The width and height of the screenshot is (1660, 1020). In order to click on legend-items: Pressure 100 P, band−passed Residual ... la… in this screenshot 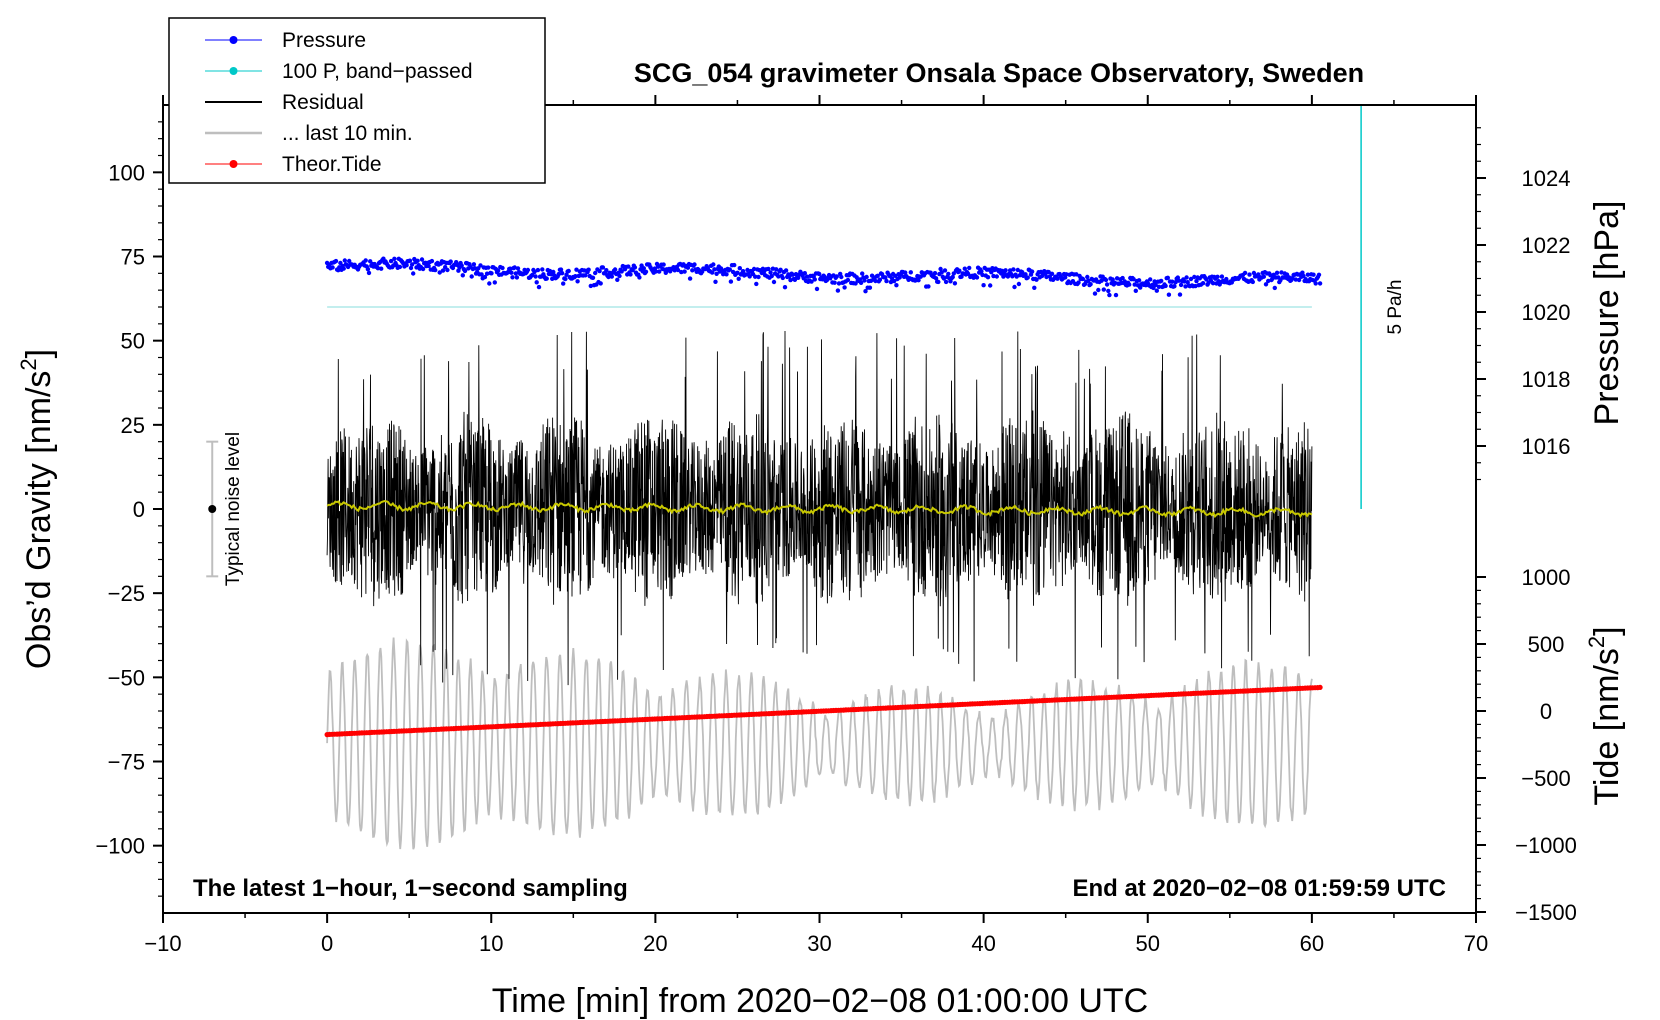, I will do `click(339, 102)`.